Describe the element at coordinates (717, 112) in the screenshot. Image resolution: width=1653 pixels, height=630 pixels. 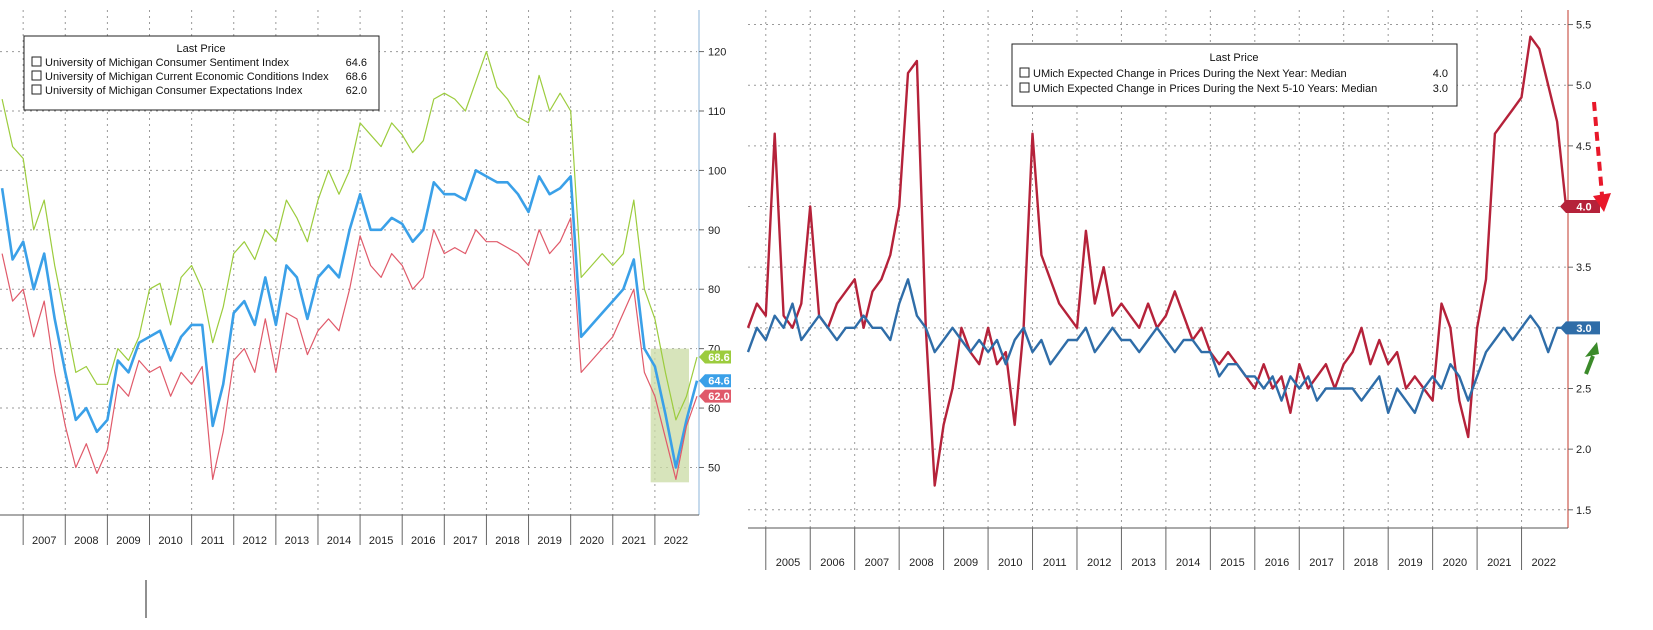
I see `y-tick-label: 110` at that location.